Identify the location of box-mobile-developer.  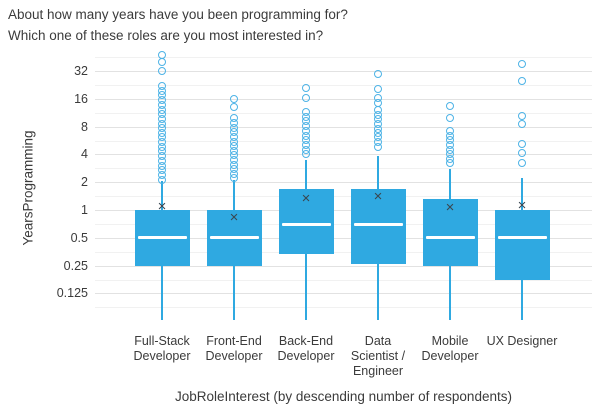
(450, 232).